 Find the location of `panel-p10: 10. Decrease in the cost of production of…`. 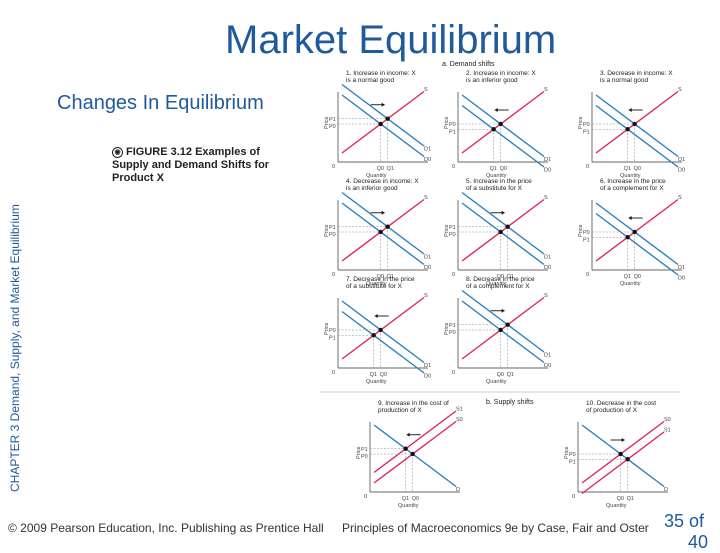

panel-p10: 10. Decrease in the cost of production of… is located at coordinates (617, 454).